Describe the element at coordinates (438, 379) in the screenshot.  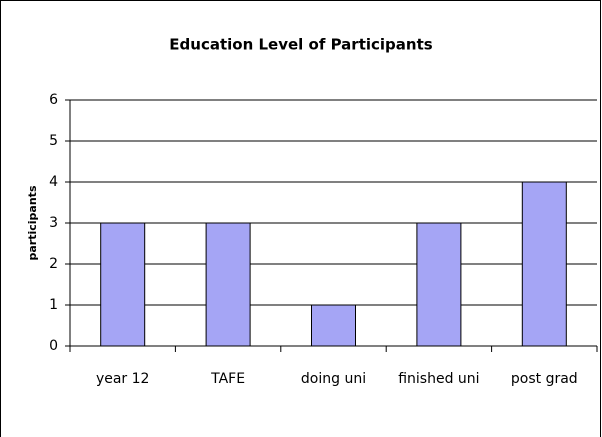
I see `x-tick-label: finished uni` at that location.